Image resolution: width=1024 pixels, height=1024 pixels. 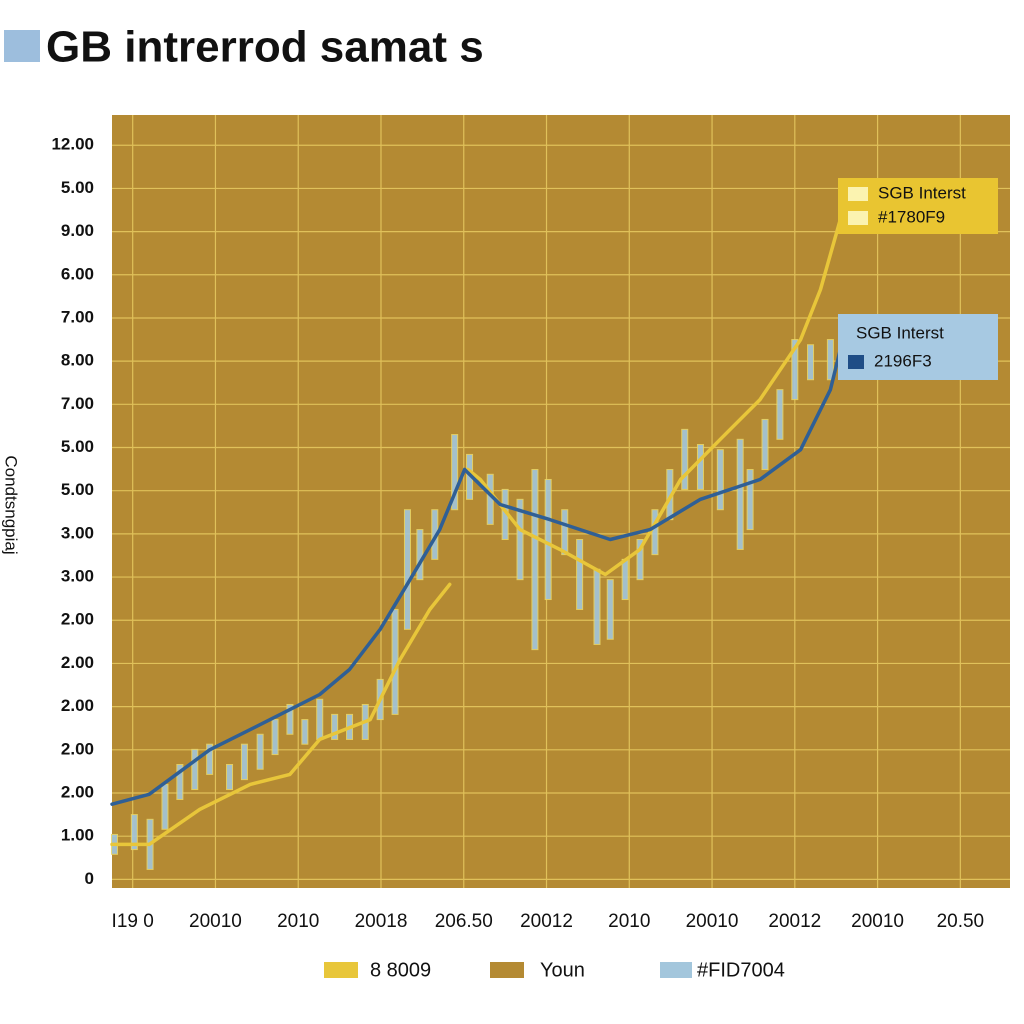 I want to click on x-tick-label: 20018, so click(x=381, y=921).